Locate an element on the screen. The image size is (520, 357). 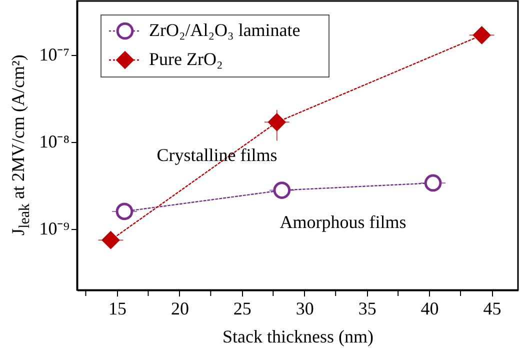
x-axis-title: Stack thickness (nm) is located at coordinates (298, 336).